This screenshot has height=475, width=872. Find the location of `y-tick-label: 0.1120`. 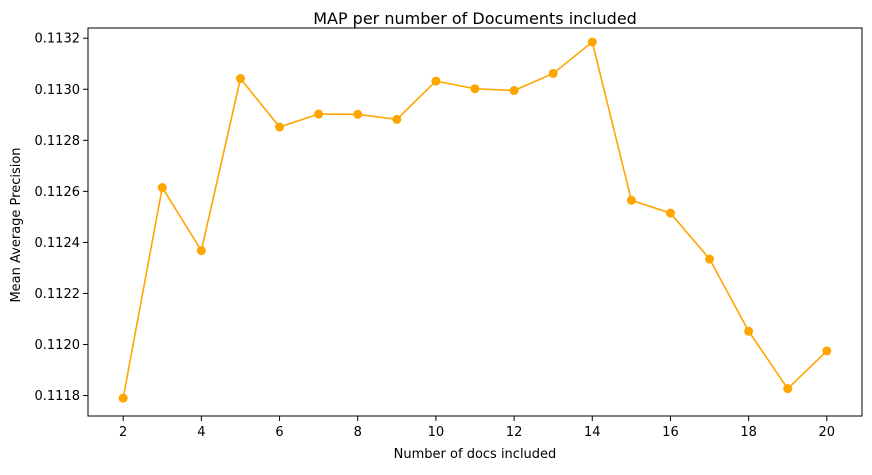

y-tick-label: 0.1120 is located at coordinates (58, 345).